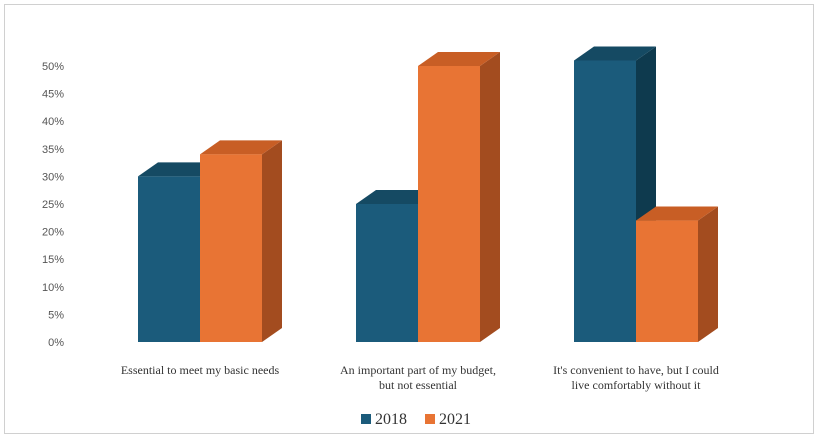  Describe the element at coordinates (53, 288) in the screenshot. I see `y-tick-label: 10%` at that location.